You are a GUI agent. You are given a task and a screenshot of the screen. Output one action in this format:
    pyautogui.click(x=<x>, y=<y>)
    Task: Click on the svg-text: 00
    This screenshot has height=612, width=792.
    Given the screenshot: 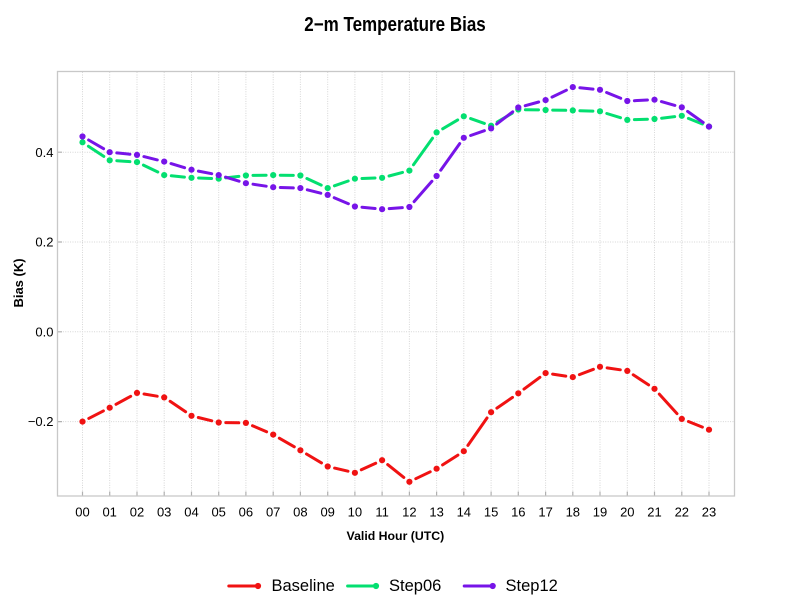 What is the action you would take?
    pyautogui.click(x=82, y=512)
    